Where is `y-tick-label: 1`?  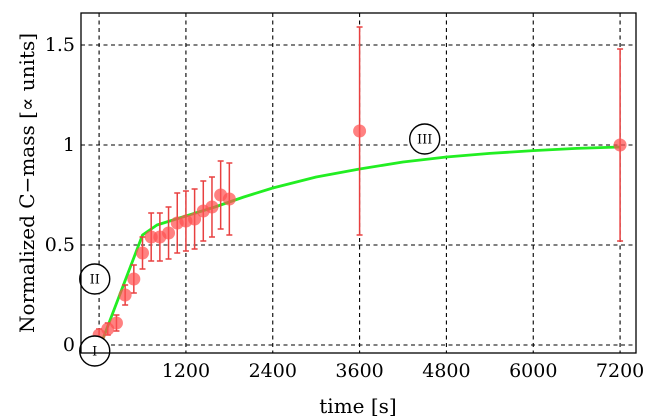
y-tick-label: 1 is located at coordinates (69, 145).